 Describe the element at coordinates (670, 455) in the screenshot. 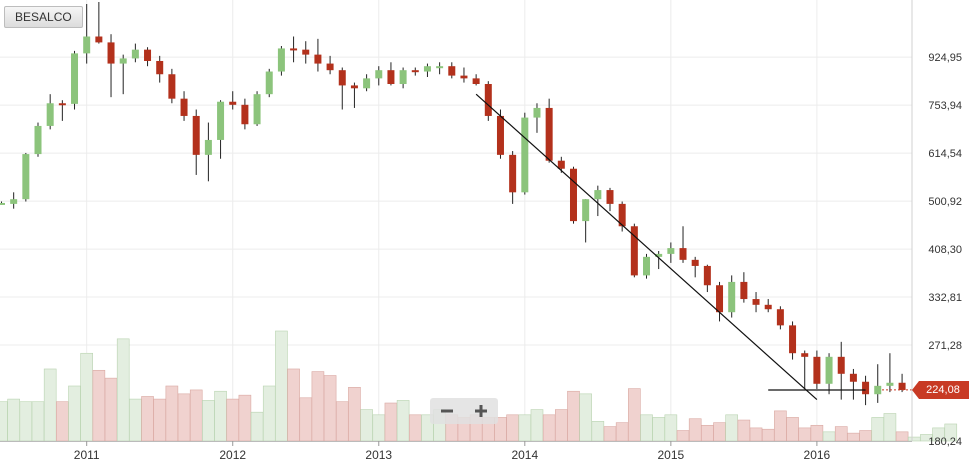

I see `x-tick-label-4: 2015` at that location.